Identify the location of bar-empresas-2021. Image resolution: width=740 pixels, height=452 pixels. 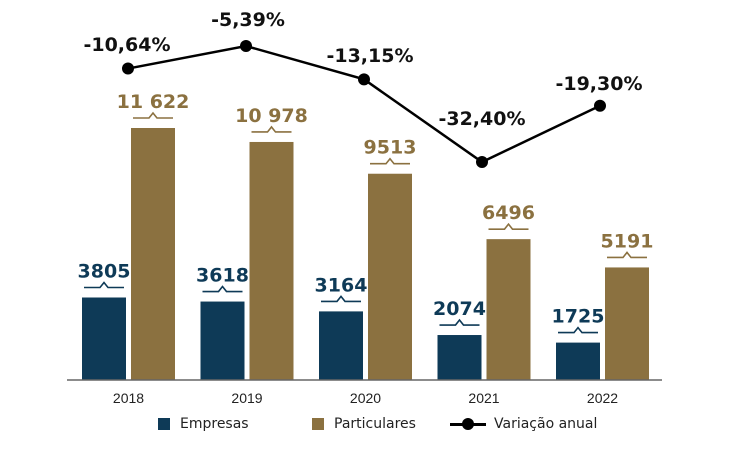
(459, 357).